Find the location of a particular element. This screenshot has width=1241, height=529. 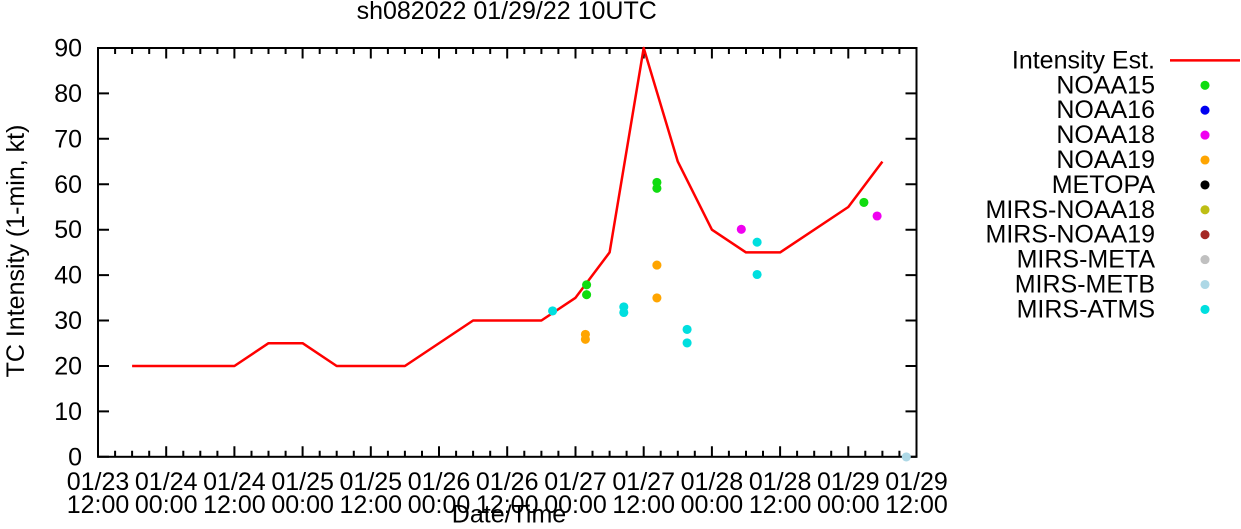

svg-text: Date/Time is located at coordinates (509, 515).